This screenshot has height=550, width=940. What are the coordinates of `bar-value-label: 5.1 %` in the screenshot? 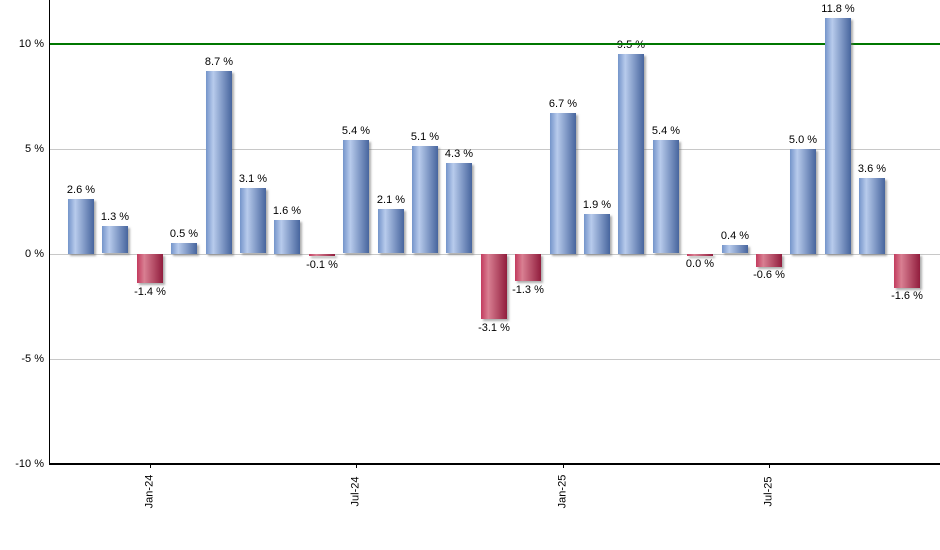 It's located at (425, 137).